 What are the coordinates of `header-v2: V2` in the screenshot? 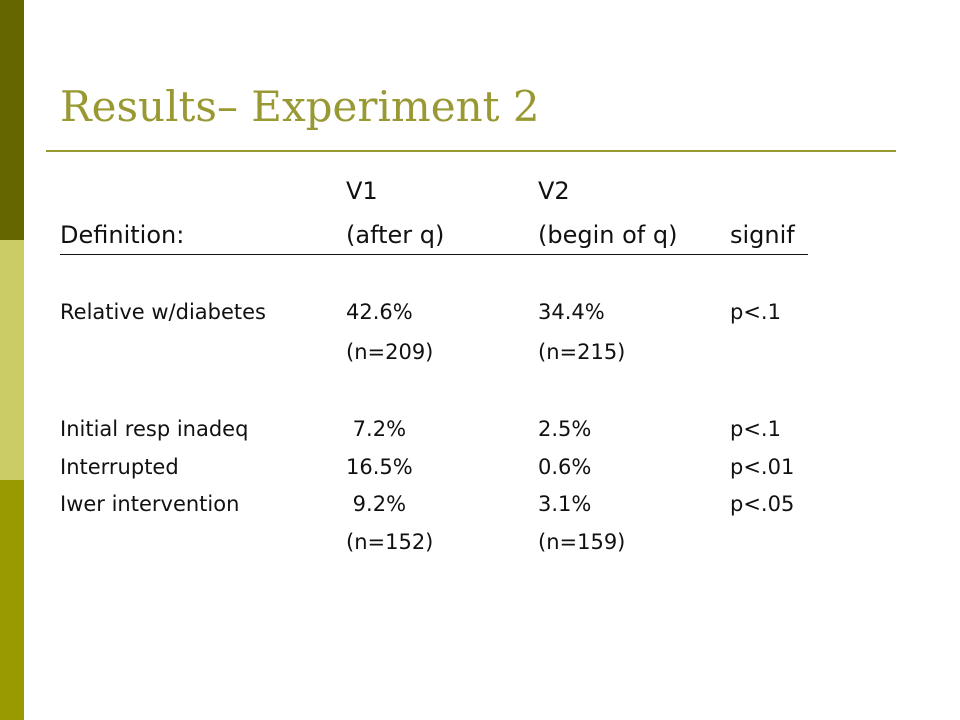 It's located at (554, 191).